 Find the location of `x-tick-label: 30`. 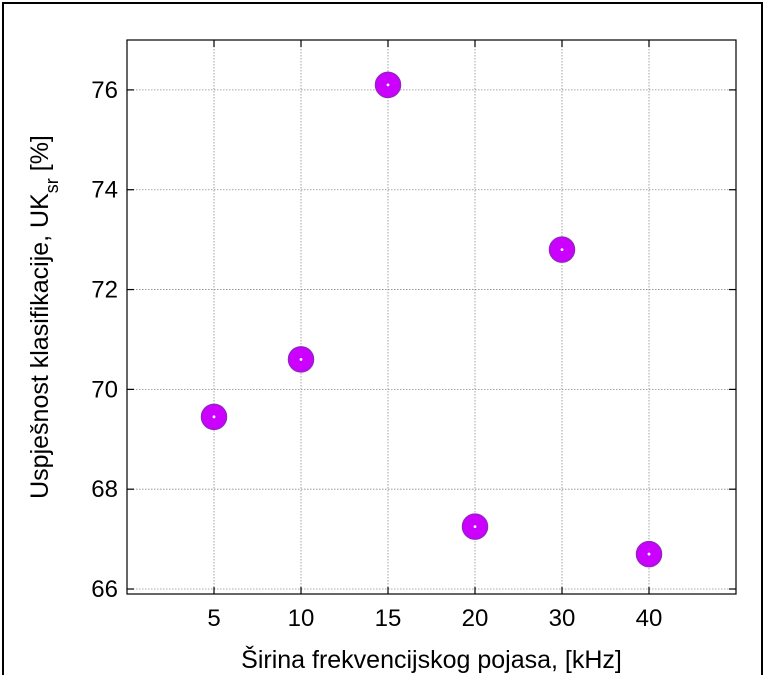

x-tick-label: 30 is located at coordinates (562, 618).